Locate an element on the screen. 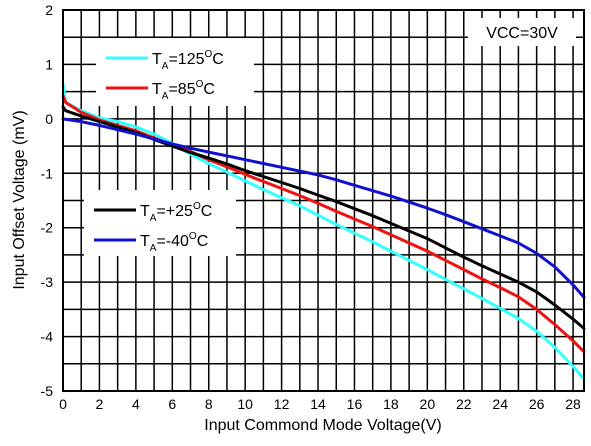 The width and height of the screenshot is (591, 446). y-tick-label: -2 is located at coordinates (47, 228).